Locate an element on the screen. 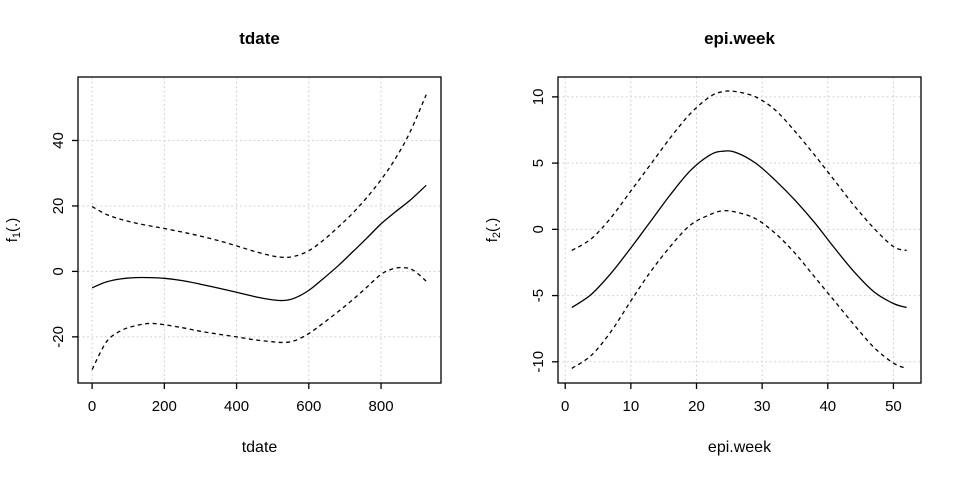 This screenshot has height=480, width=960. y-tick-label: -10 is located at coordinates (538, 362).